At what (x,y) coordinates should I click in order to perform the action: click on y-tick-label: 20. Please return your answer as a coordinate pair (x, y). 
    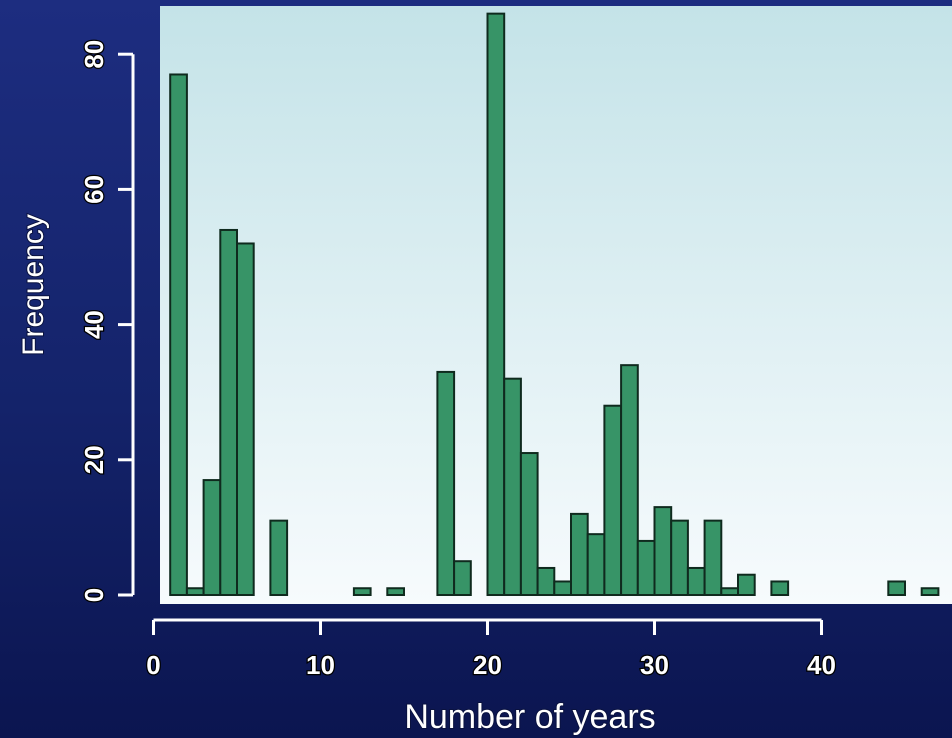
    Looking at the image, I should click on (94, 459).